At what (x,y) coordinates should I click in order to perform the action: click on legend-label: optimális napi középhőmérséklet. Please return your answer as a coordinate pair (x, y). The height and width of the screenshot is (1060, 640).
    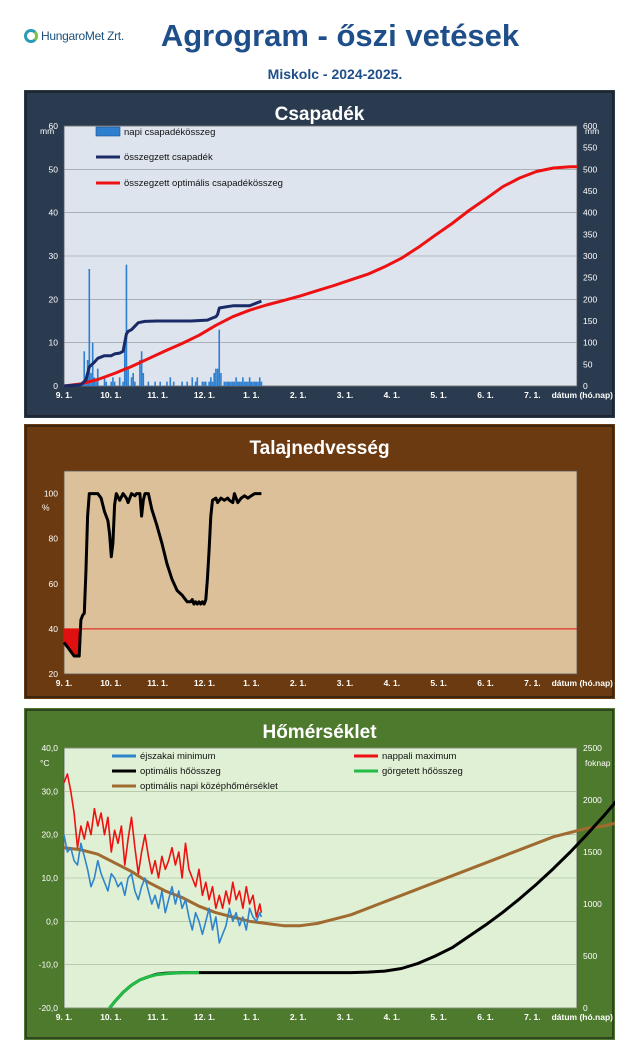
    Looking at the image, I should click on (209, 786).